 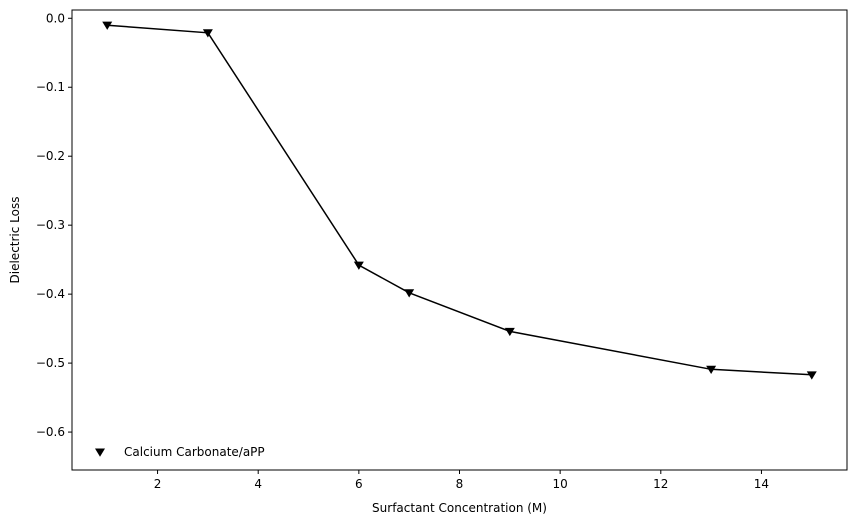 What do you see at coordinates (50, 156) in the screenshot?
I see `y-tick-label: −0.2` at bounding box center [50, 156].